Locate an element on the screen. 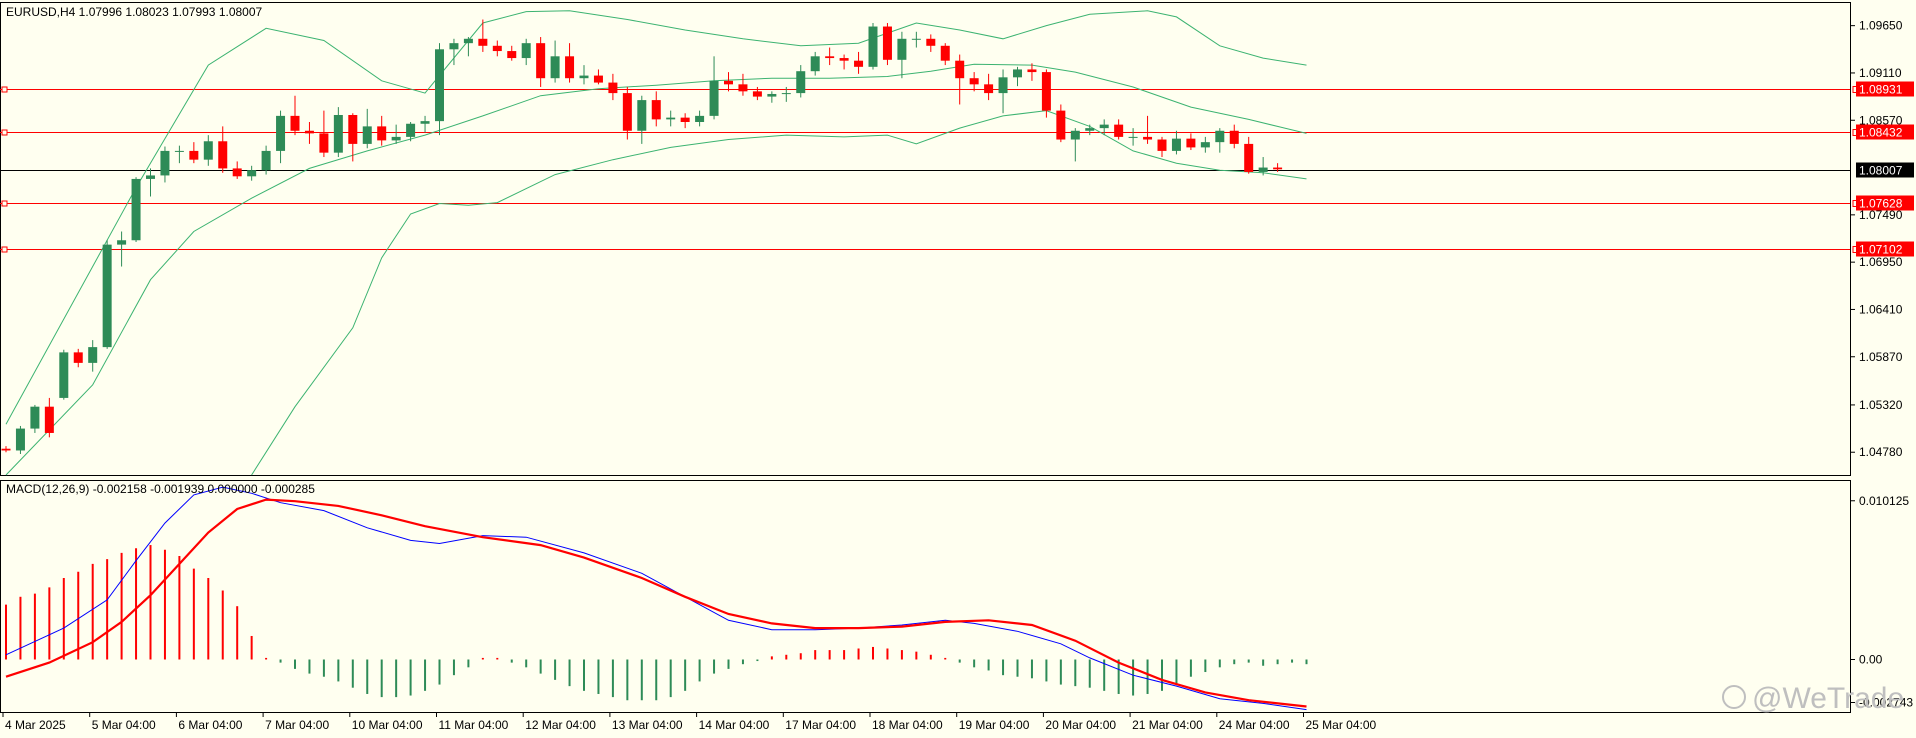  time-tick-label: 17 Mar 04:00 is located at coordinates (820, 725).